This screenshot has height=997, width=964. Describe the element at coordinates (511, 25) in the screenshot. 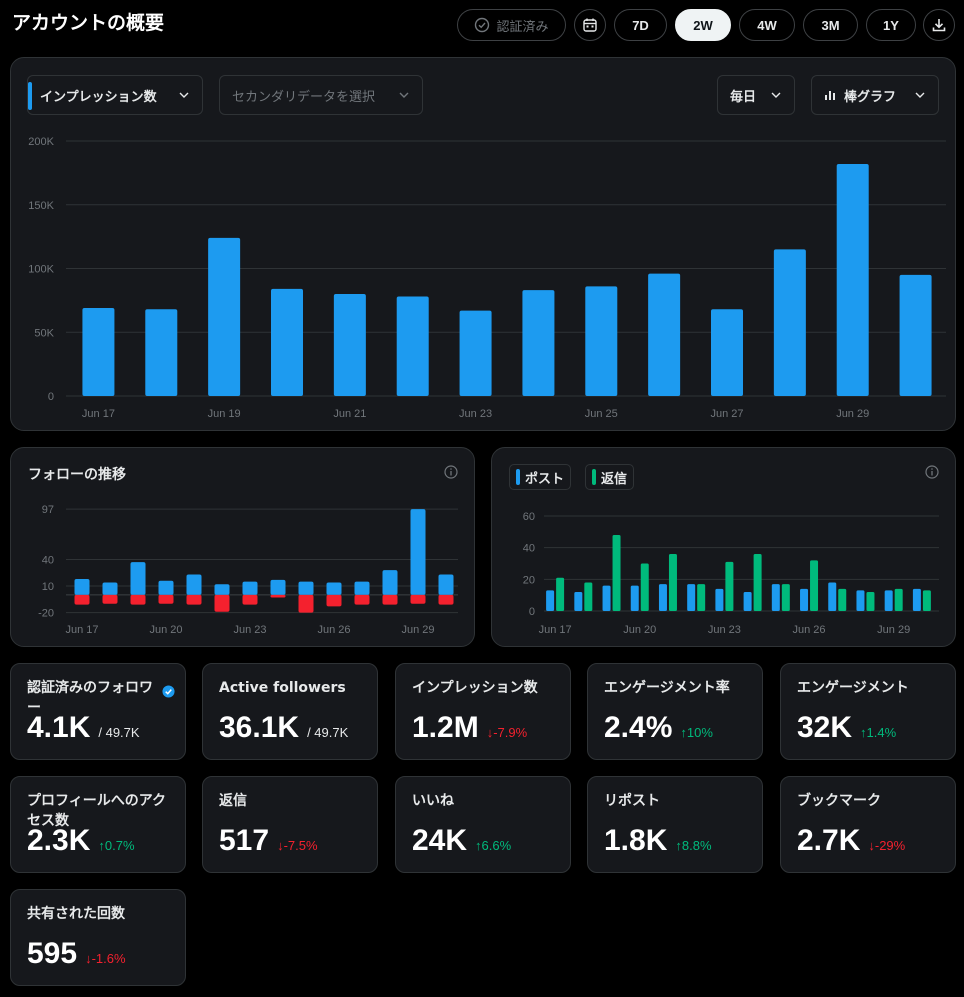

I see `verified-filter-button: 認証済み` at that location.